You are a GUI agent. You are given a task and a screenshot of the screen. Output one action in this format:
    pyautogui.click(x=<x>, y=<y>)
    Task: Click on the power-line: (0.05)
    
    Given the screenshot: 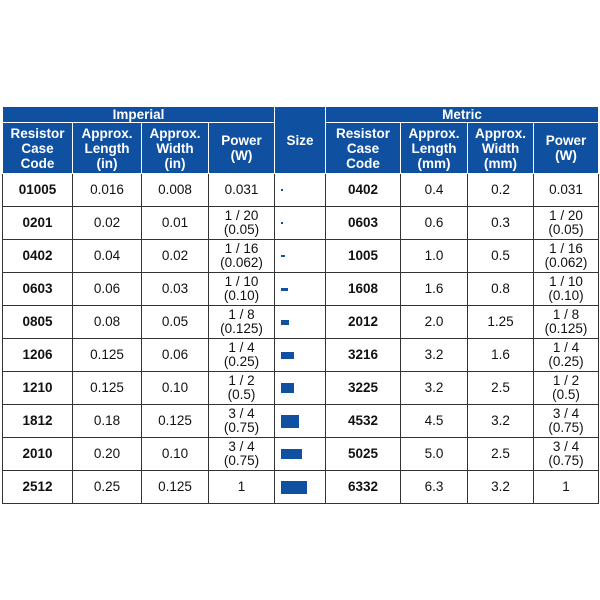 What is the action you would take?
    pyautogui.click(x=566, y=229)
    